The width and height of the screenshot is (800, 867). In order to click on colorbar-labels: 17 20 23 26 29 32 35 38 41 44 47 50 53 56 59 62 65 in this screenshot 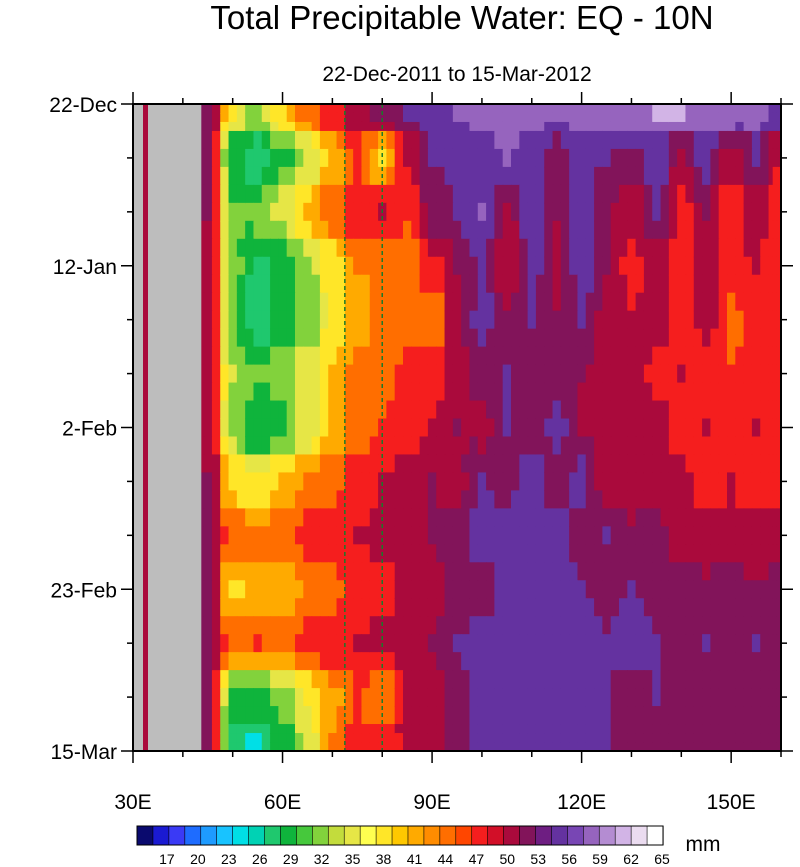, I will do `click(414, 859)`.